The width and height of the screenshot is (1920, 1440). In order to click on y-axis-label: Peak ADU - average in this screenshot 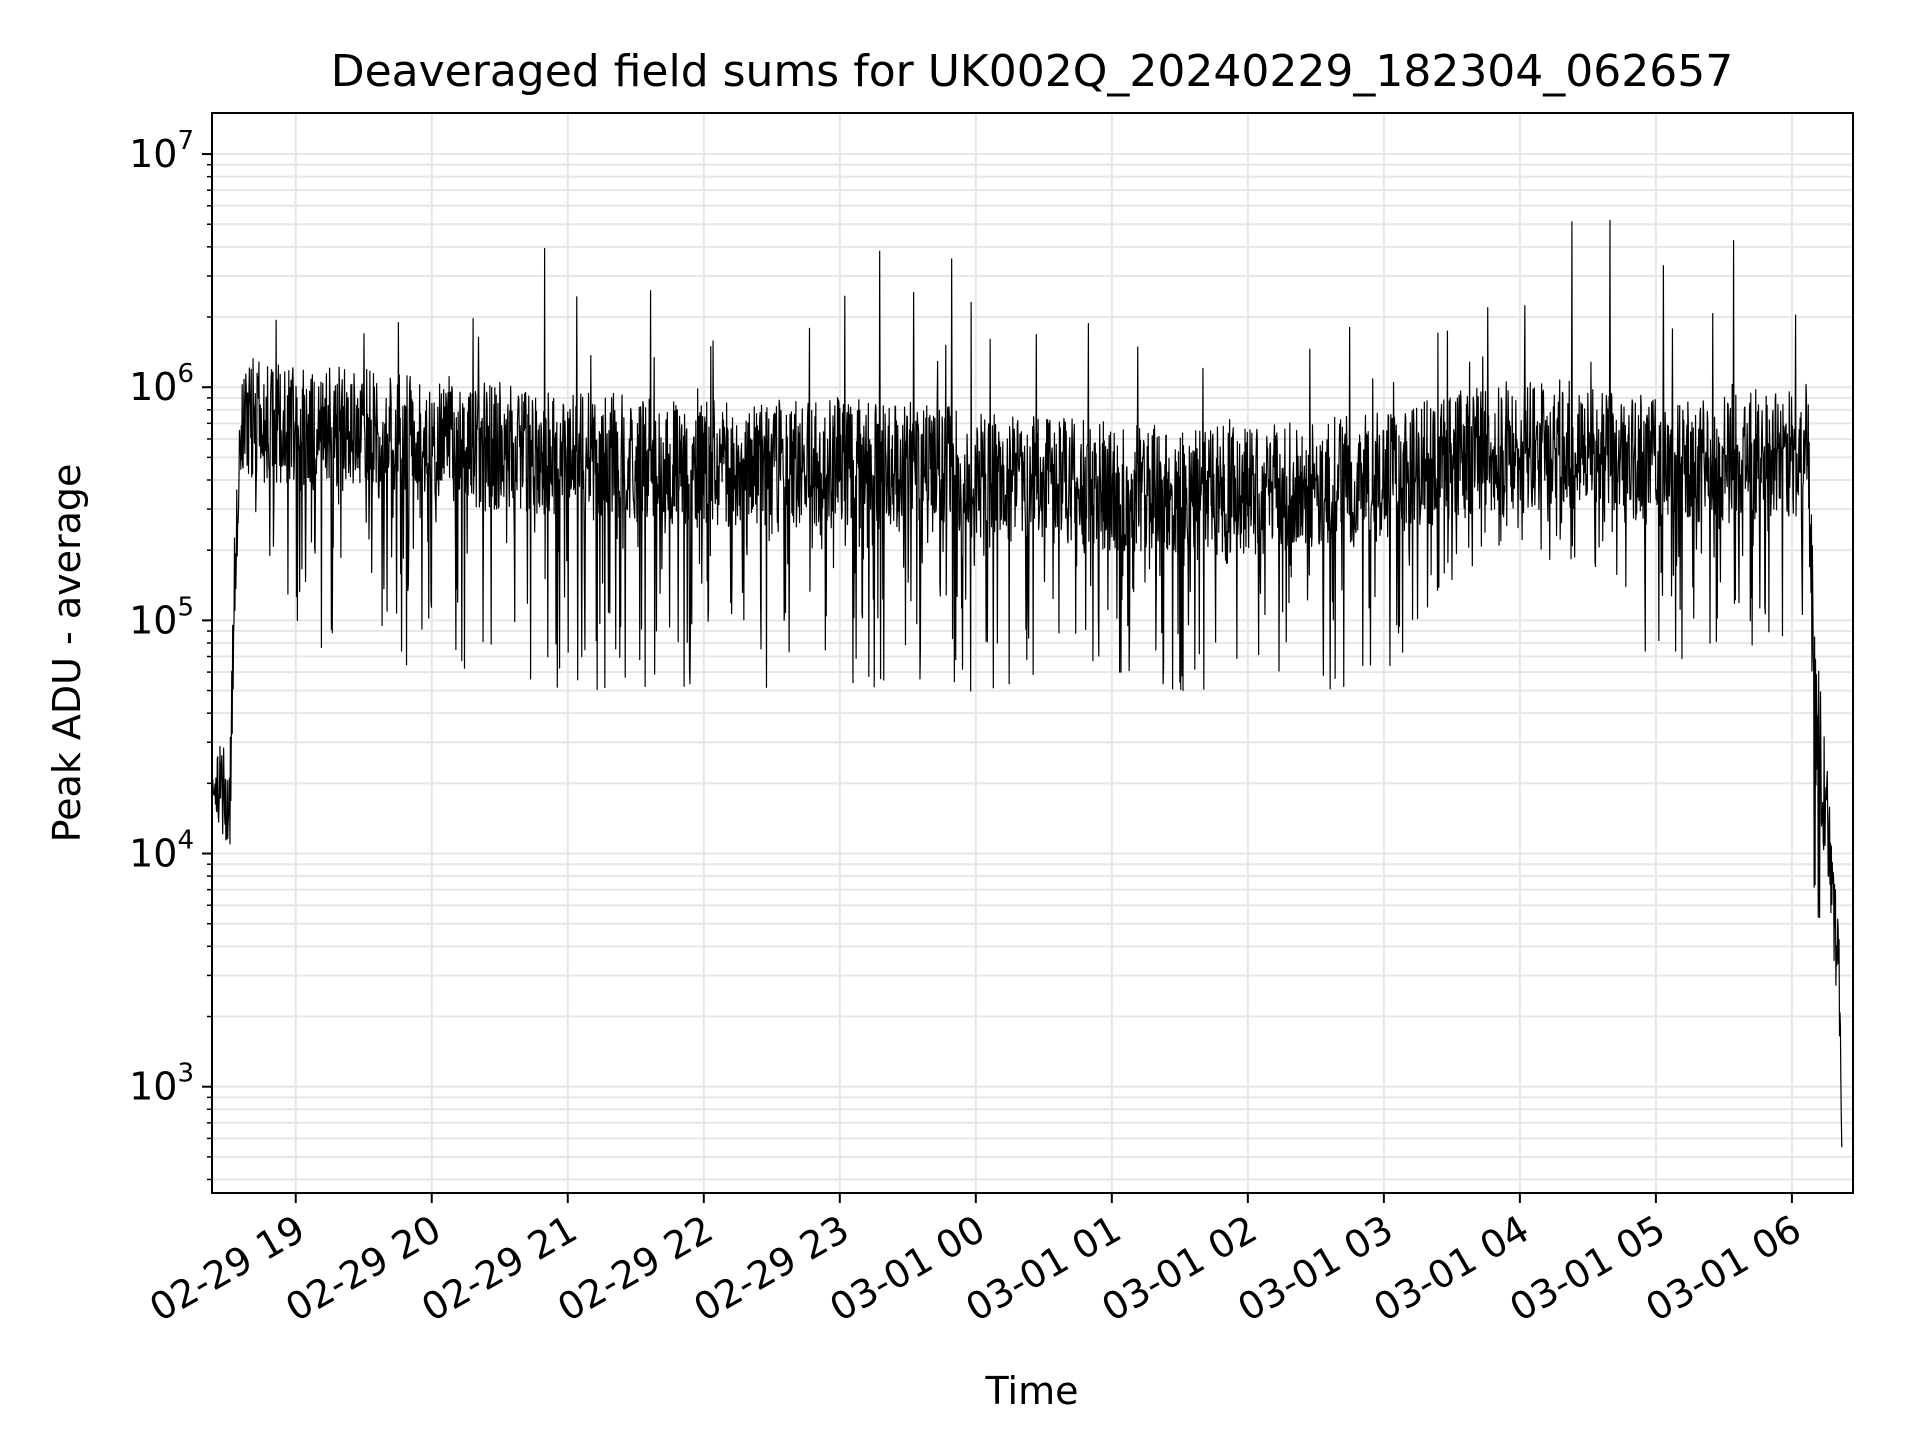, I will do `click(67, 653)`.